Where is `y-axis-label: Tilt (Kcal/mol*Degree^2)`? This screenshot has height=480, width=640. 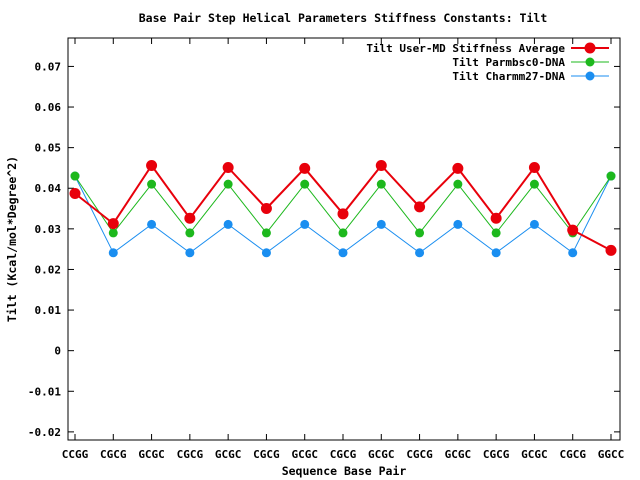 y-axis-label: Tilt (Kcal/mol*Degree^2) is located at coordinates (12, 239).